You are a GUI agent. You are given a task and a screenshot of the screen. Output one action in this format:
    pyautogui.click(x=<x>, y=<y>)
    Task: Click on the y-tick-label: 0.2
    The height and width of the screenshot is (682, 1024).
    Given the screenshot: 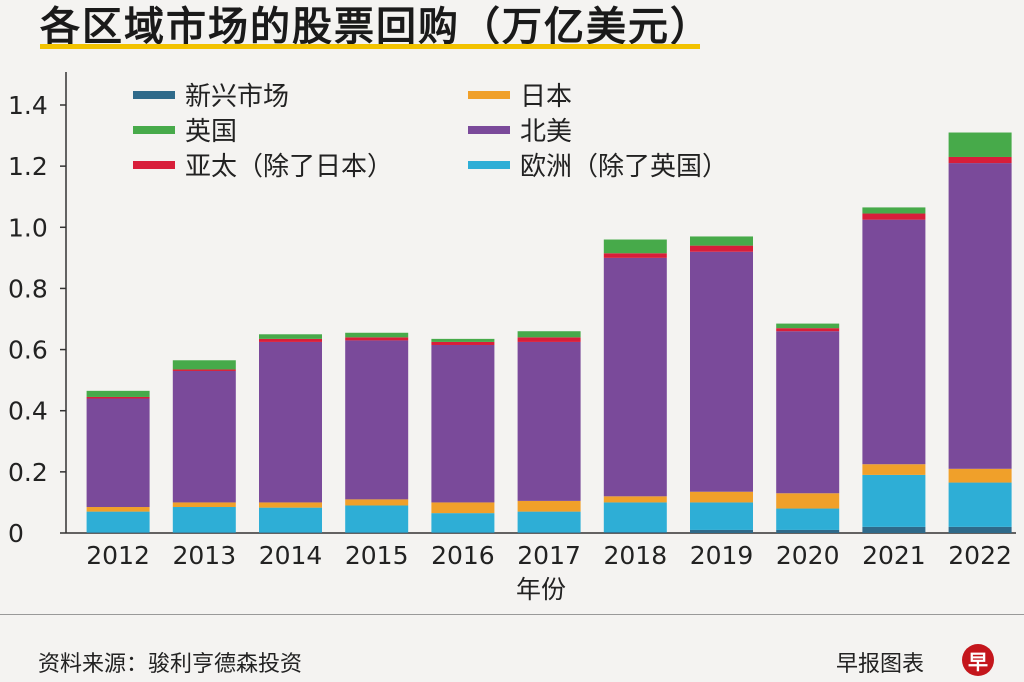 What is the action you would take?
    pyautogui.click(x=28, y=472)
    